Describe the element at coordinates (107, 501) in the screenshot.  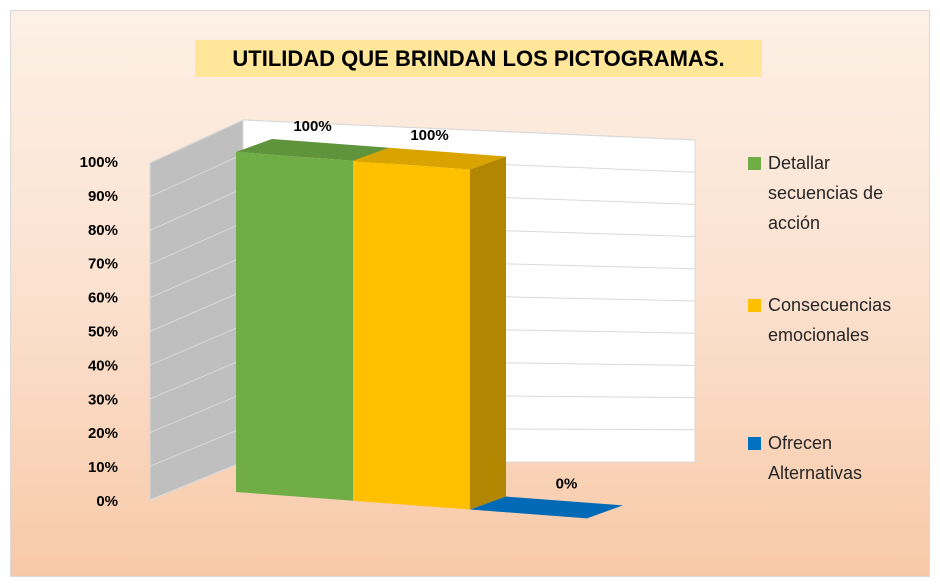
I see `y-tick-label: 0%` at that location.